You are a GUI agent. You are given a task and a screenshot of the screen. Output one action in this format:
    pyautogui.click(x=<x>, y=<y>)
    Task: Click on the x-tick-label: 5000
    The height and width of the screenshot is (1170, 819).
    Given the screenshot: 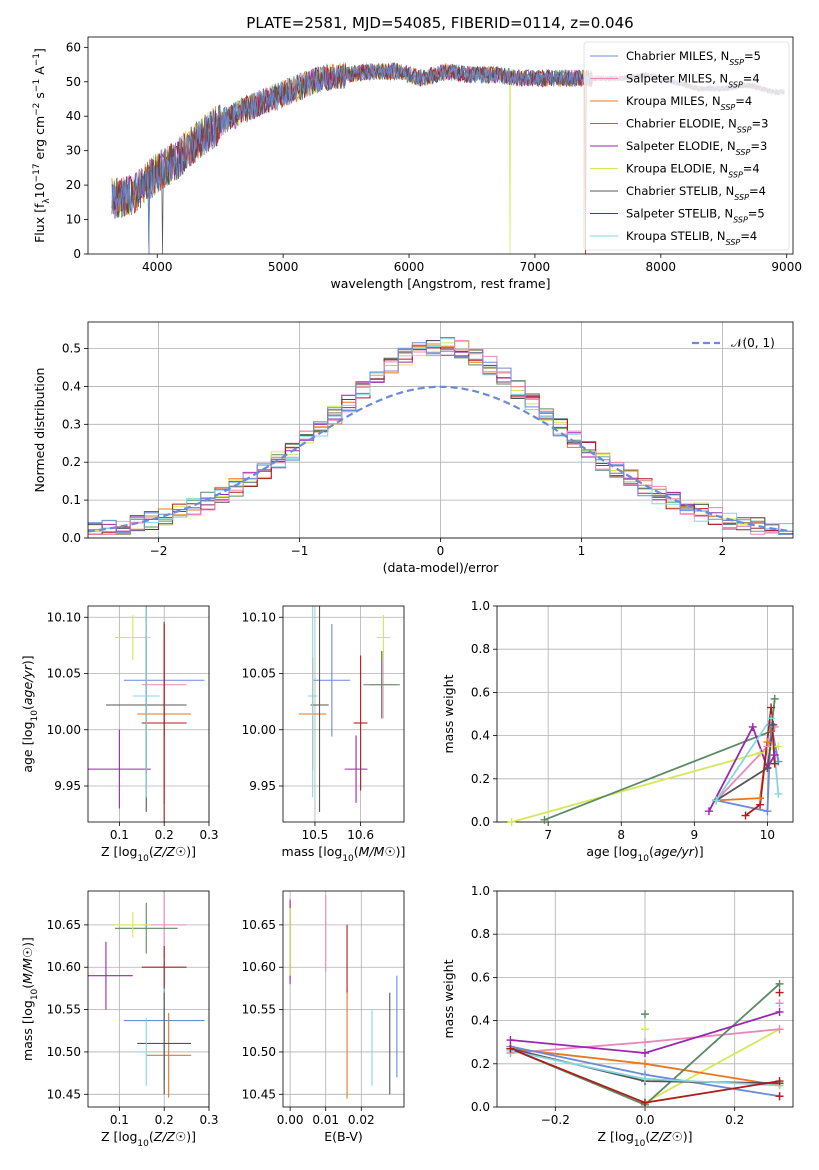 What is the action you would take?
    pyautogui.click(x=283, y=267)
    